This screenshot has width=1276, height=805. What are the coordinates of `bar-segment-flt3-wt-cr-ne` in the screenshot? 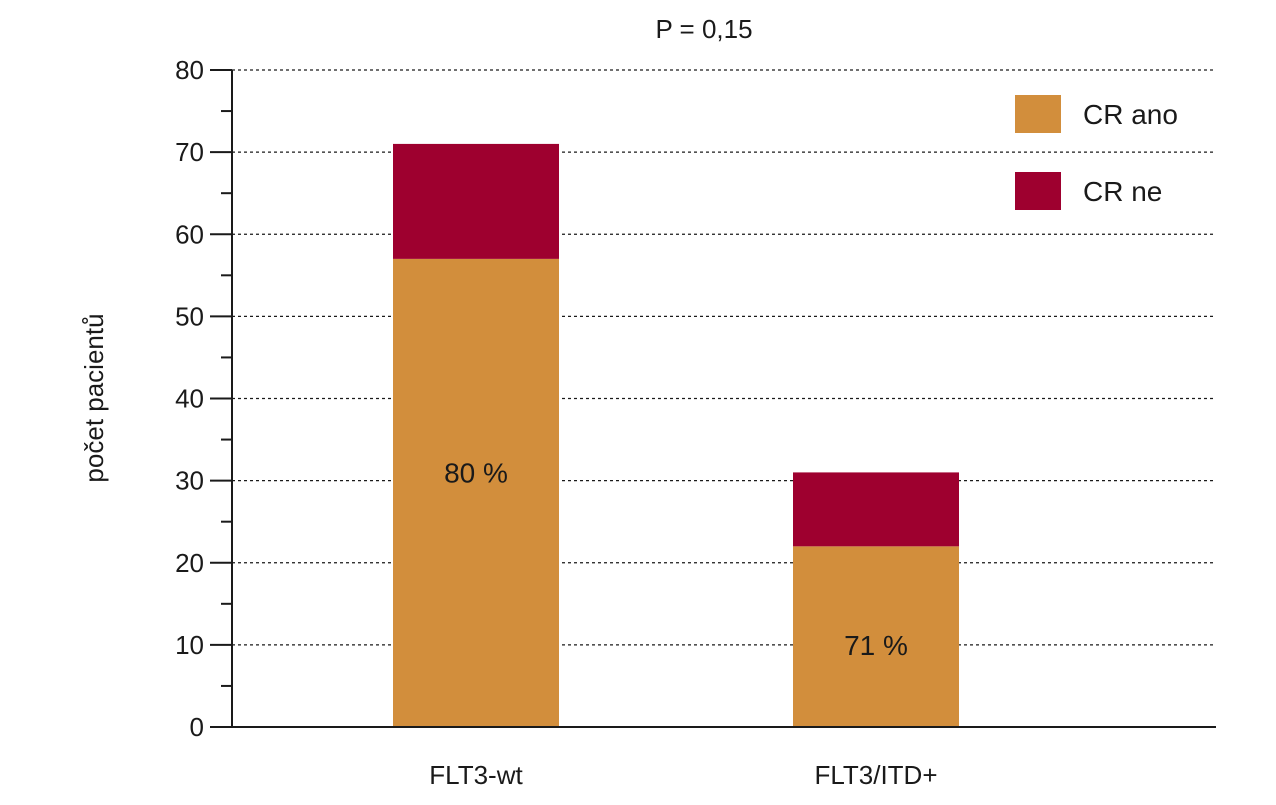 It's located at (476, 201).